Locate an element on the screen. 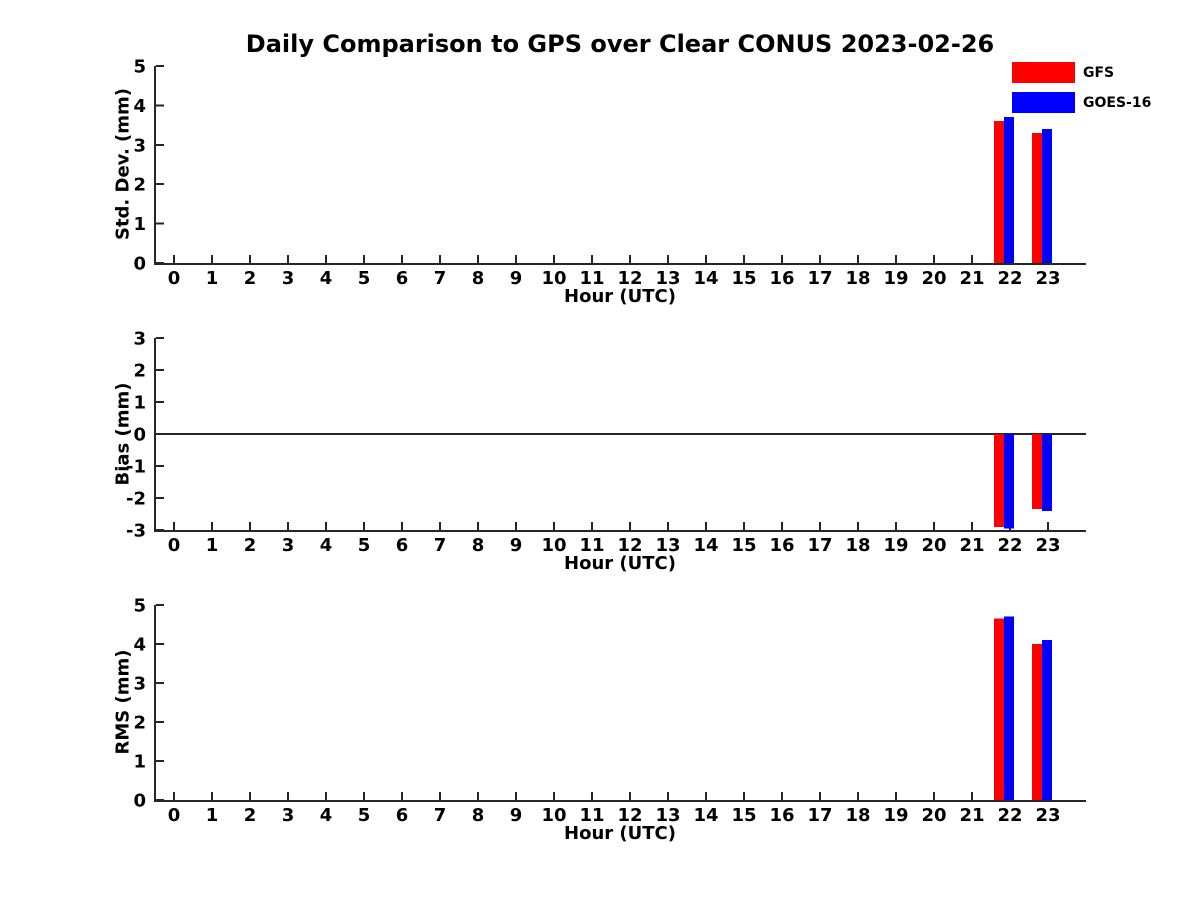  legend-label-goes16: GOES-16 is located at coordinates (1117, 102).